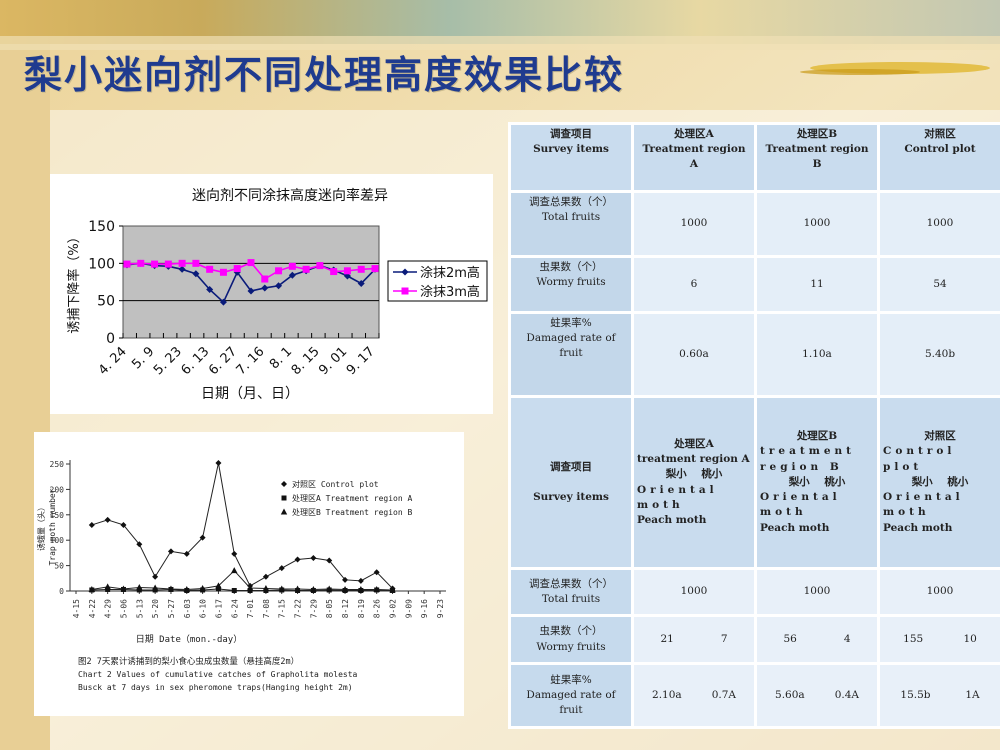 Image resolution: width=1000 pixels, height=750 pixels. Describe the element at coordinates (667, 694) in the screenshot. I see `cell-value-oriental: 2.10a` at that location.